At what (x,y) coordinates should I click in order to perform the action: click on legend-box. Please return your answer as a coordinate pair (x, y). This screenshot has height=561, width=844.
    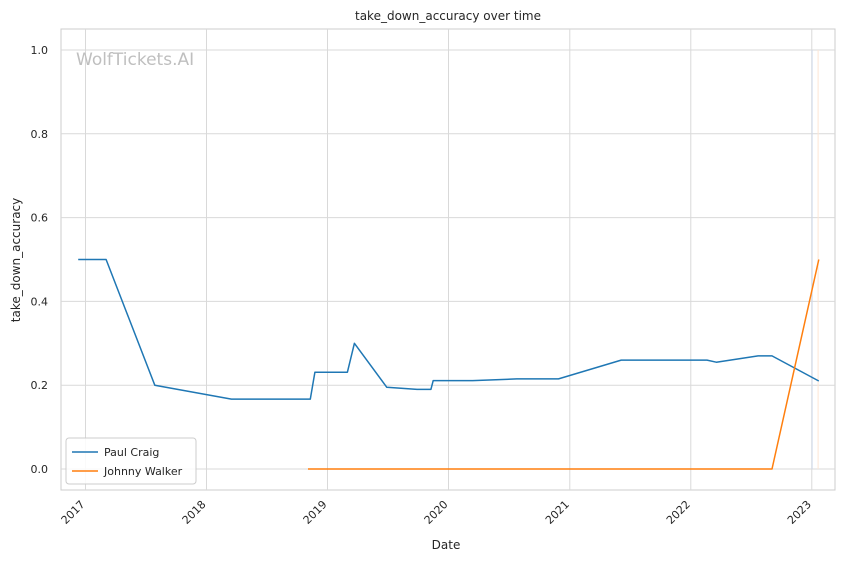
    Looking at the image, I should click on (131, 461).